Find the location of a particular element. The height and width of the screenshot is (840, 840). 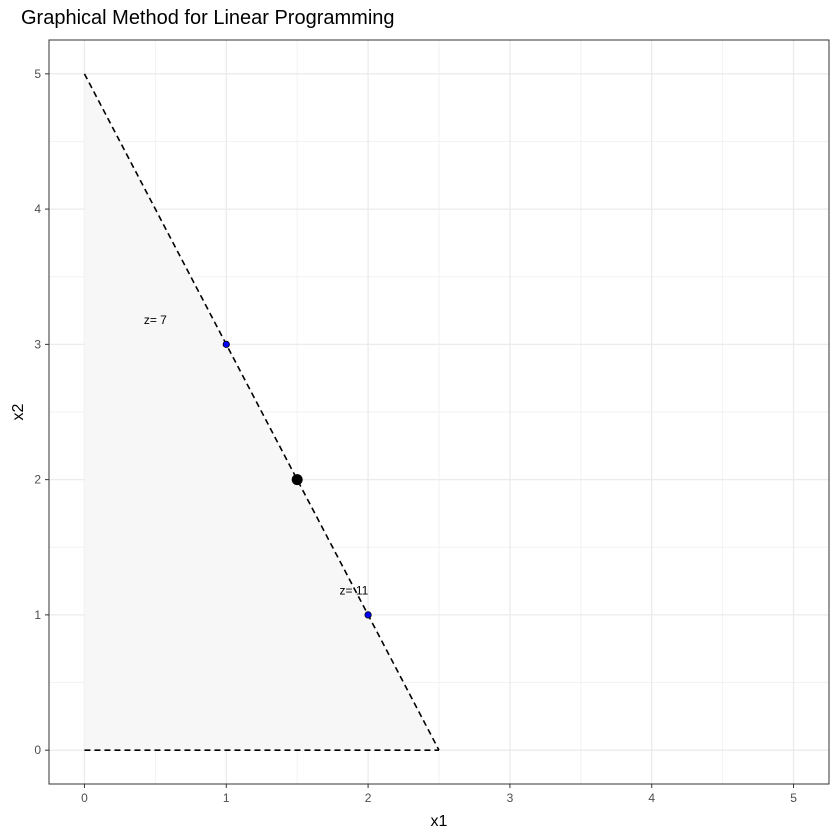

y-tick-label: 0 is located at coordinates (37, 750).